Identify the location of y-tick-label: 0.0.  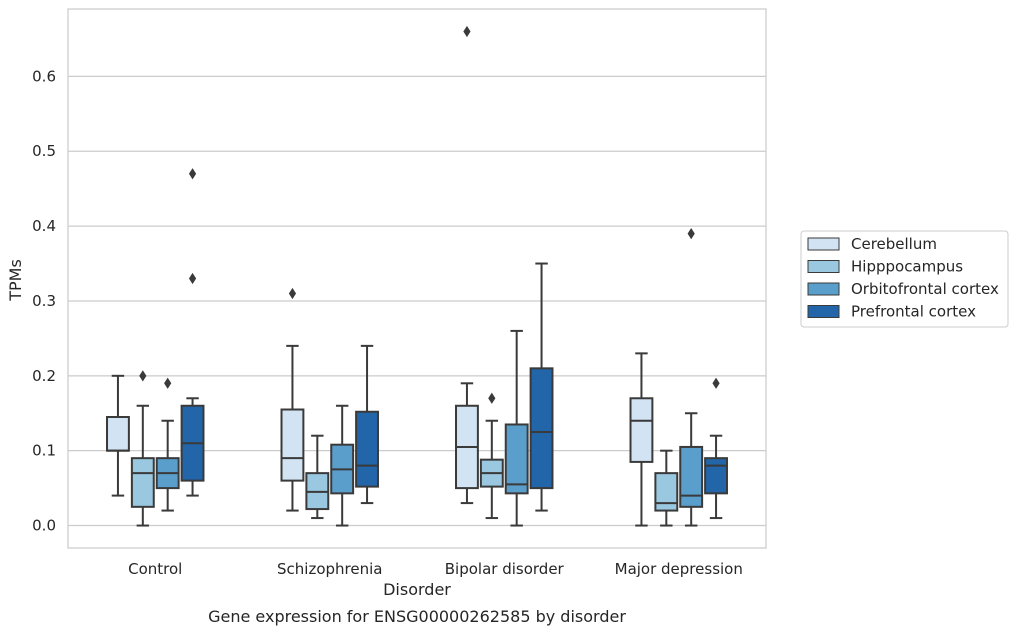
(44, 526).